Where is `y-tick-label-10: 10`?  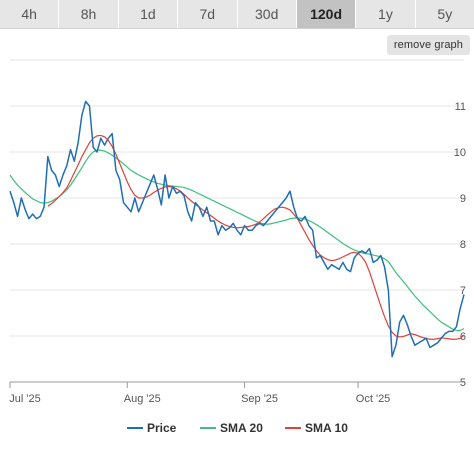
y-tick-label-10: 10 is located at coordinates (460, 153).